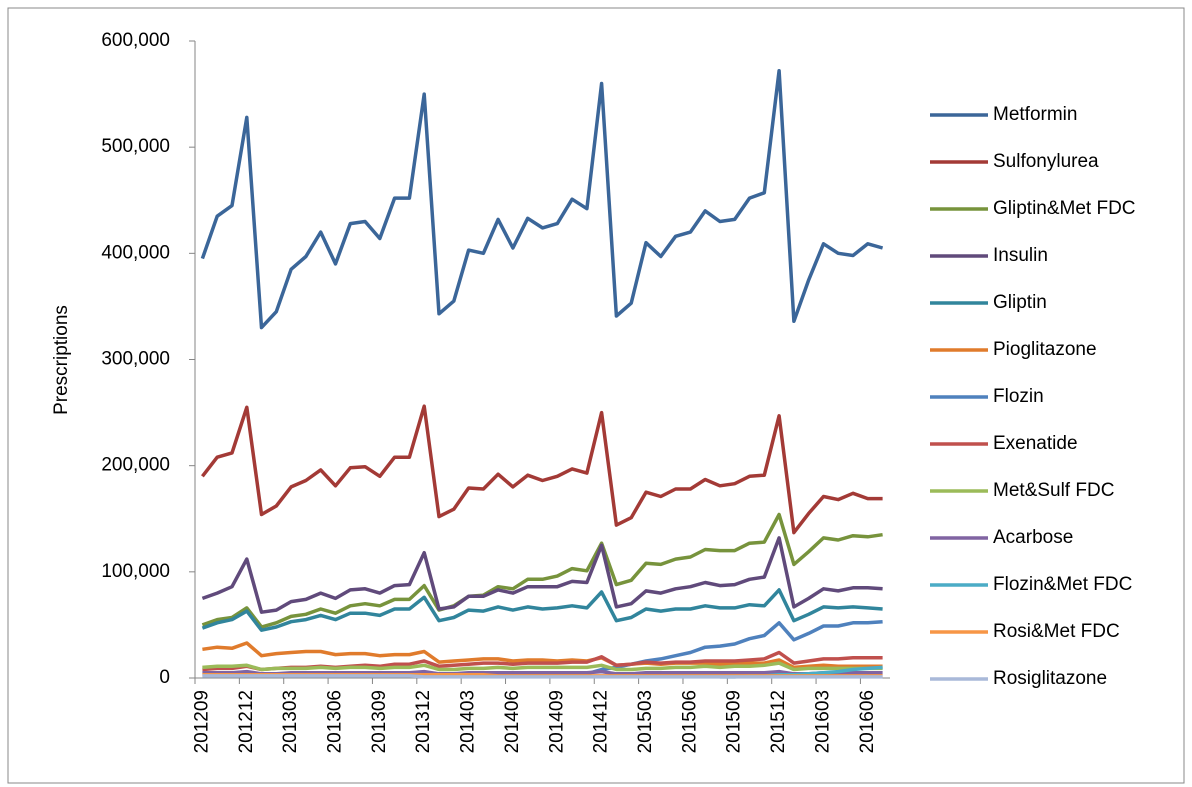 The image size is (1192, 787). Describe the element at coordinates (468, 721) in the screenshot. I see `x-tick-label: 201403` at that location.